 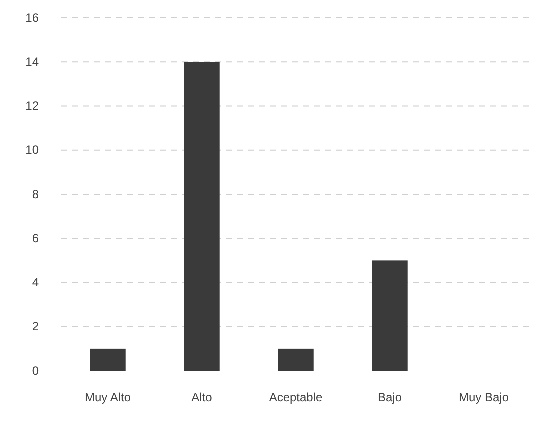 What do you see at coordinates (36, 371) in the screenshot?
I see `y-tick-label: 0` at bounding box center [36, 371].